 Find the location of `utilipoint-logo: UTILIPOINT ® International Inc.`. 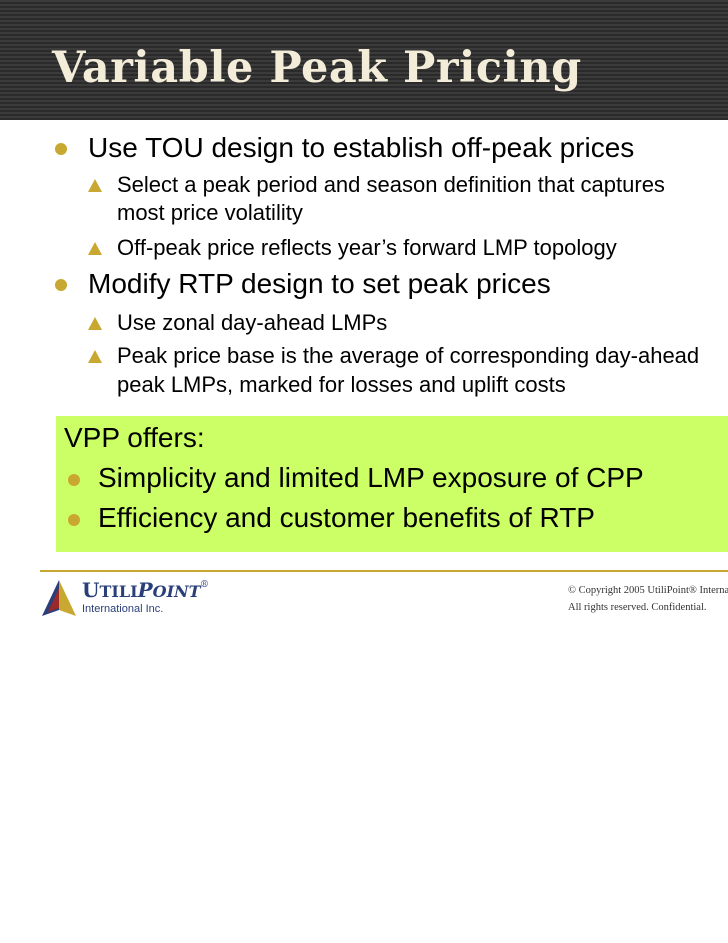

utilipoint-logo: UTILIPOINT ® International Inc. is located at coordinates (140, 602).